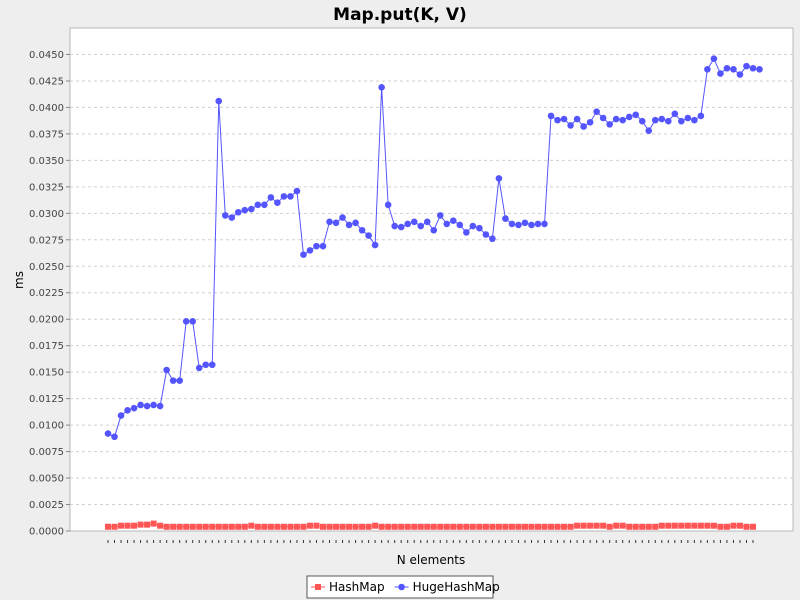 The image size is (800, 600). Describe the element at coordinates (46, 505) in the screenshot. I see `y-tick-label: 0.0025` at that location.